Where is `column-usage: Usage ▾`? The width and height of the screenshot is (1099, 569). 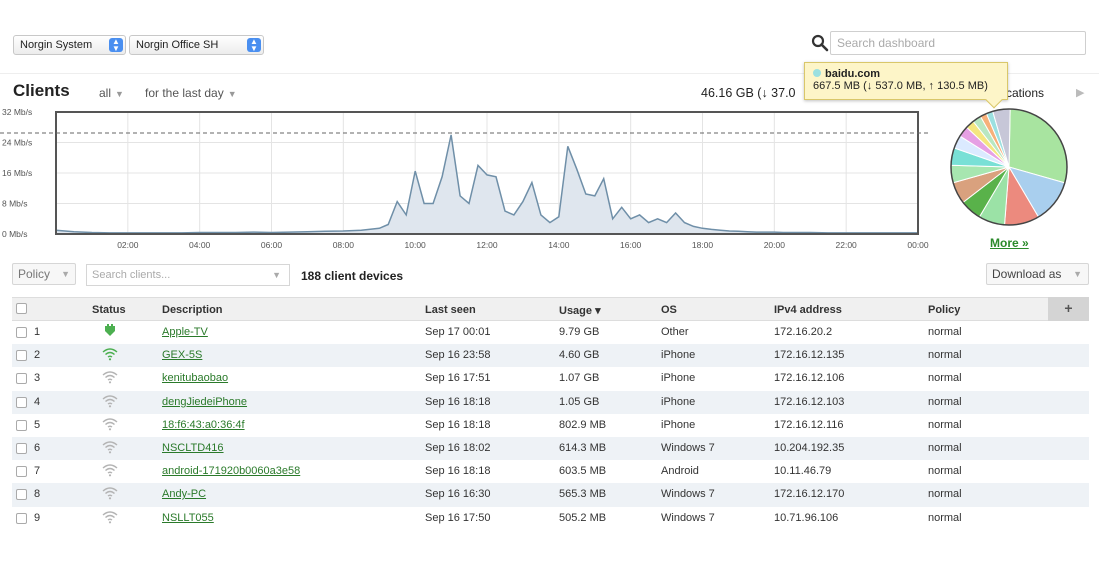 column-usage: Usage ▾ is located at coordinates (580, 311).